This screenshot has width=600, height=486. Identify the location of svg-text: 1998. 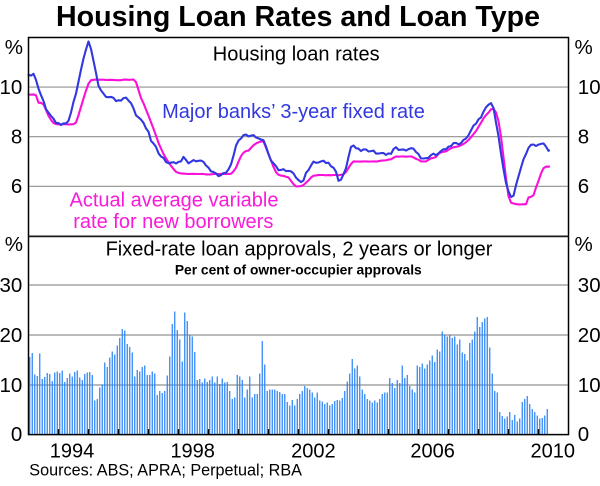
(192, 452).